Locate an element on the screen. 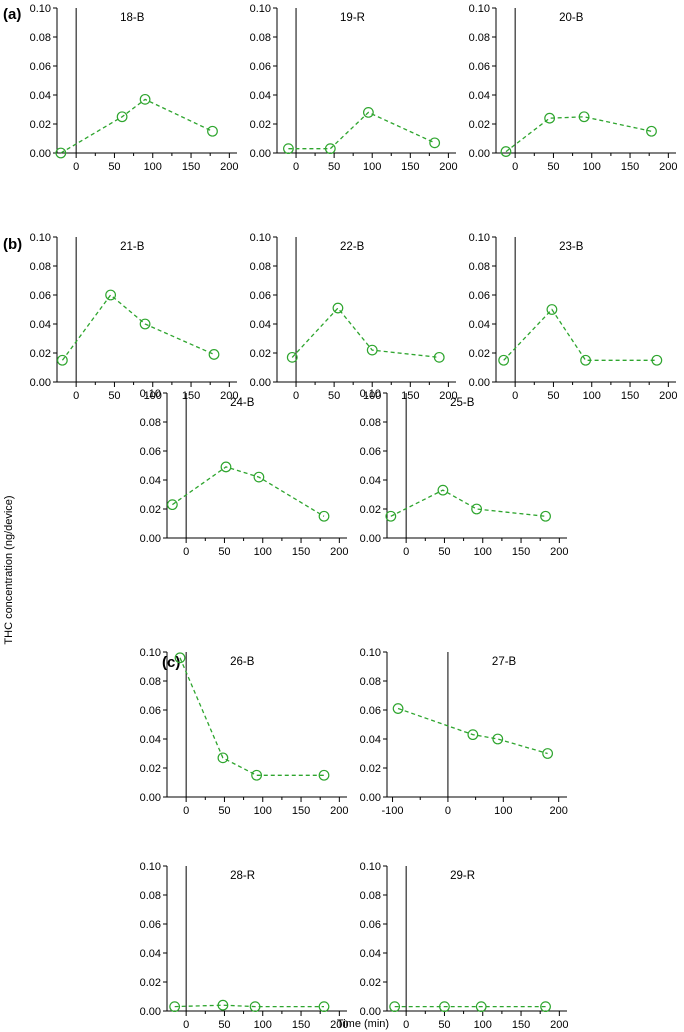 Image resolution: width=684 pixels, height=1032 pixels. panel-22-b-title: 22-B is located at coordinates (352, 247).